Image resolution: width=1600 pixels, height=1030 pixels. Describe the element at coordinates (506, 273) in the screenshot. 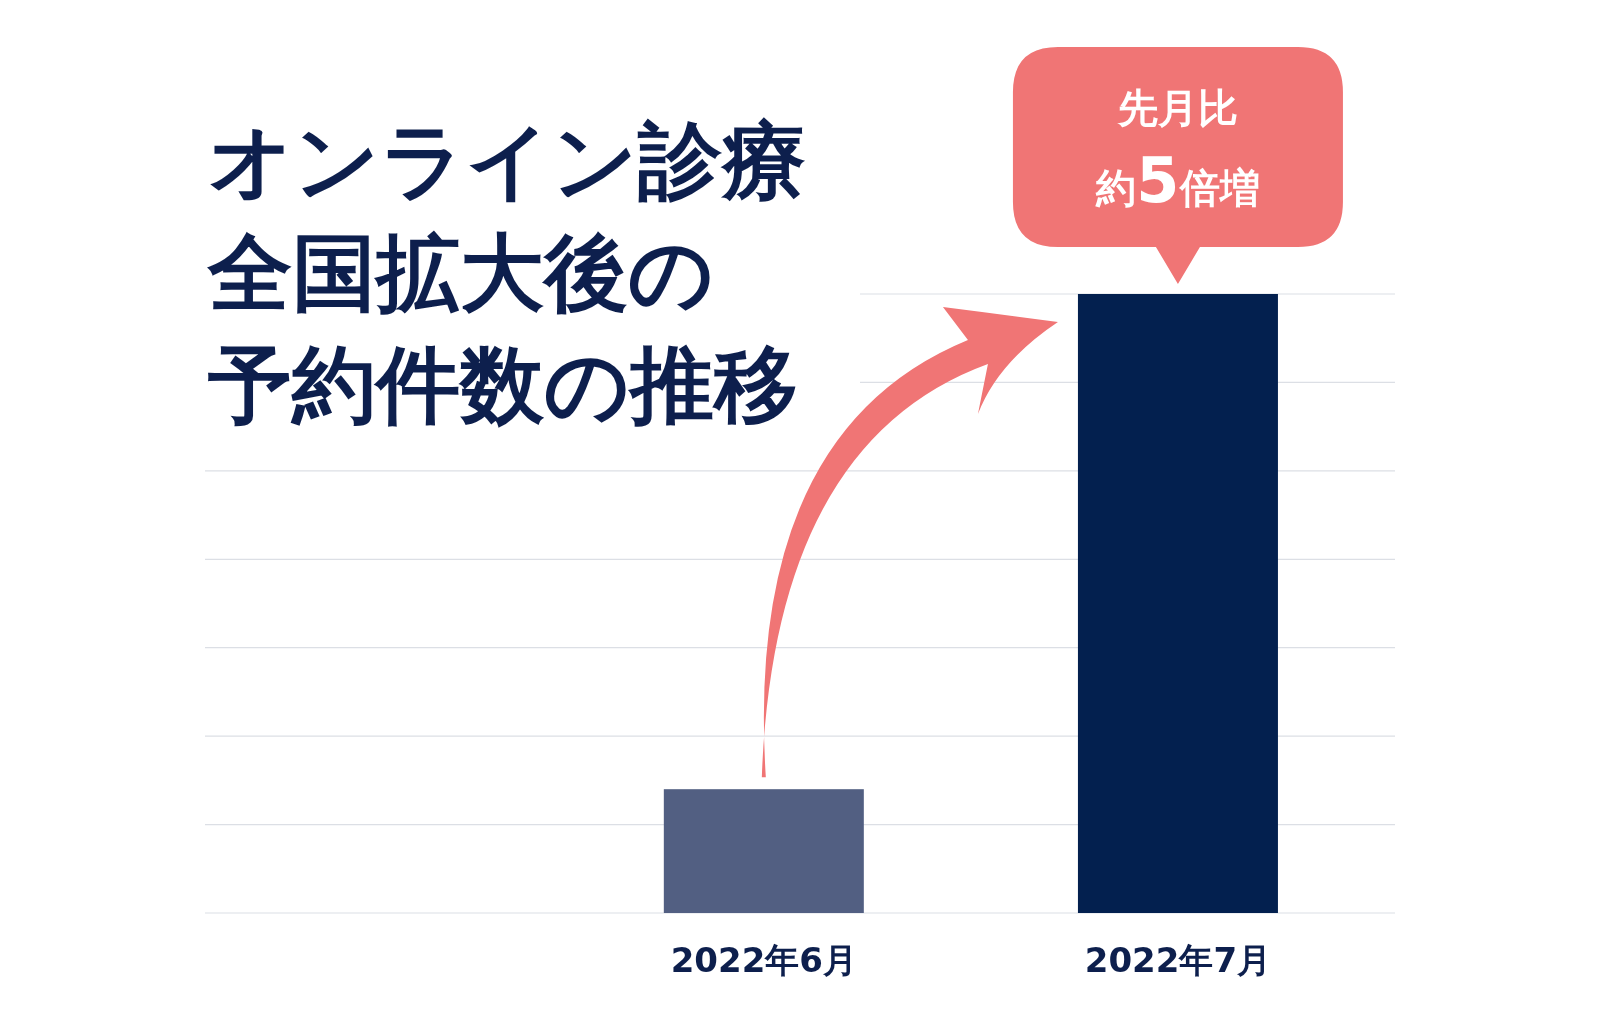

I see `chart-title: オンライン診療全国拡大後の予約件数の推移` at that location.